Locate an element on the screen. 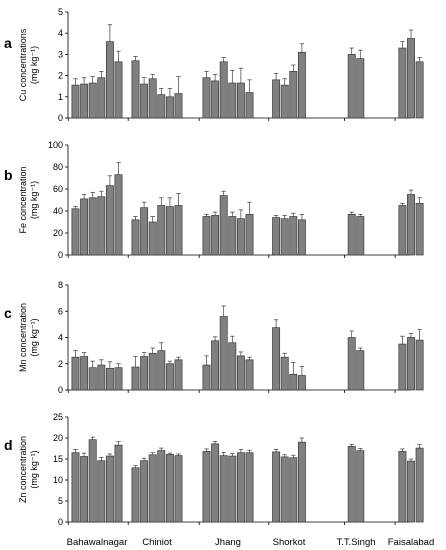 The image size is (446, 550). y-axis-label: Cu concentrations is located at coordinates (23, 64).